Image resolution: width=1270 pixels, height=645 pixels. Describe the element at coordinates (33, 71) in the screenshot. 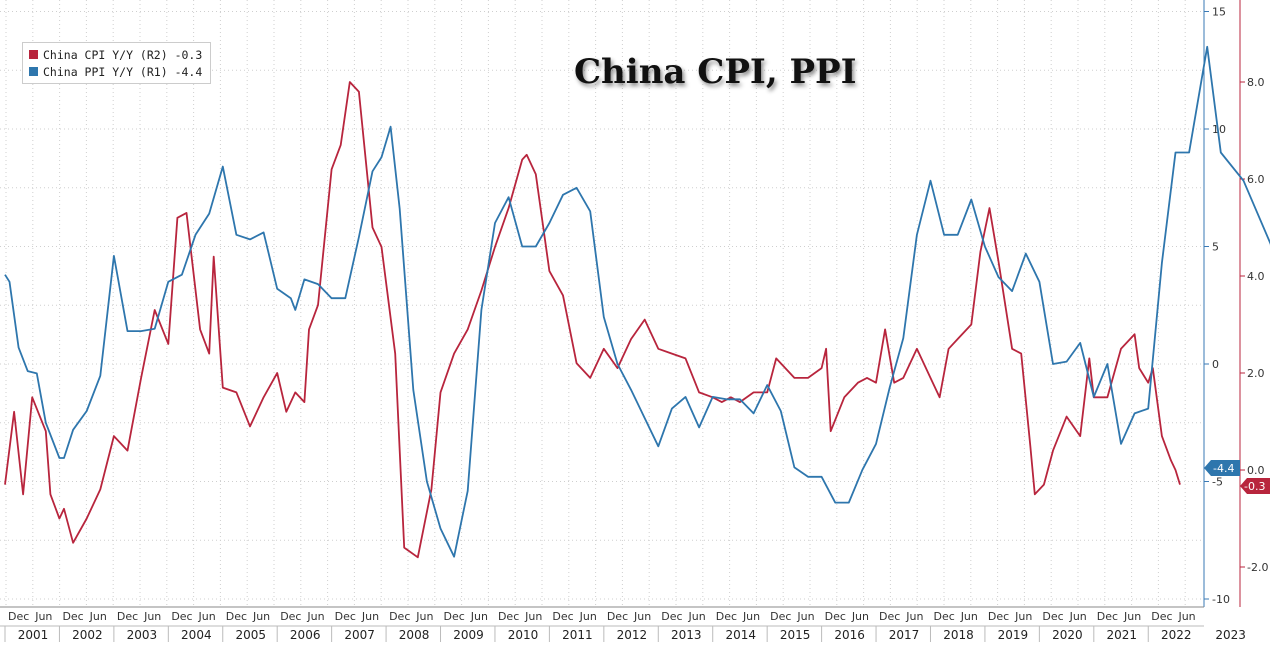

I see `legend-swatch-ppi` at that location.